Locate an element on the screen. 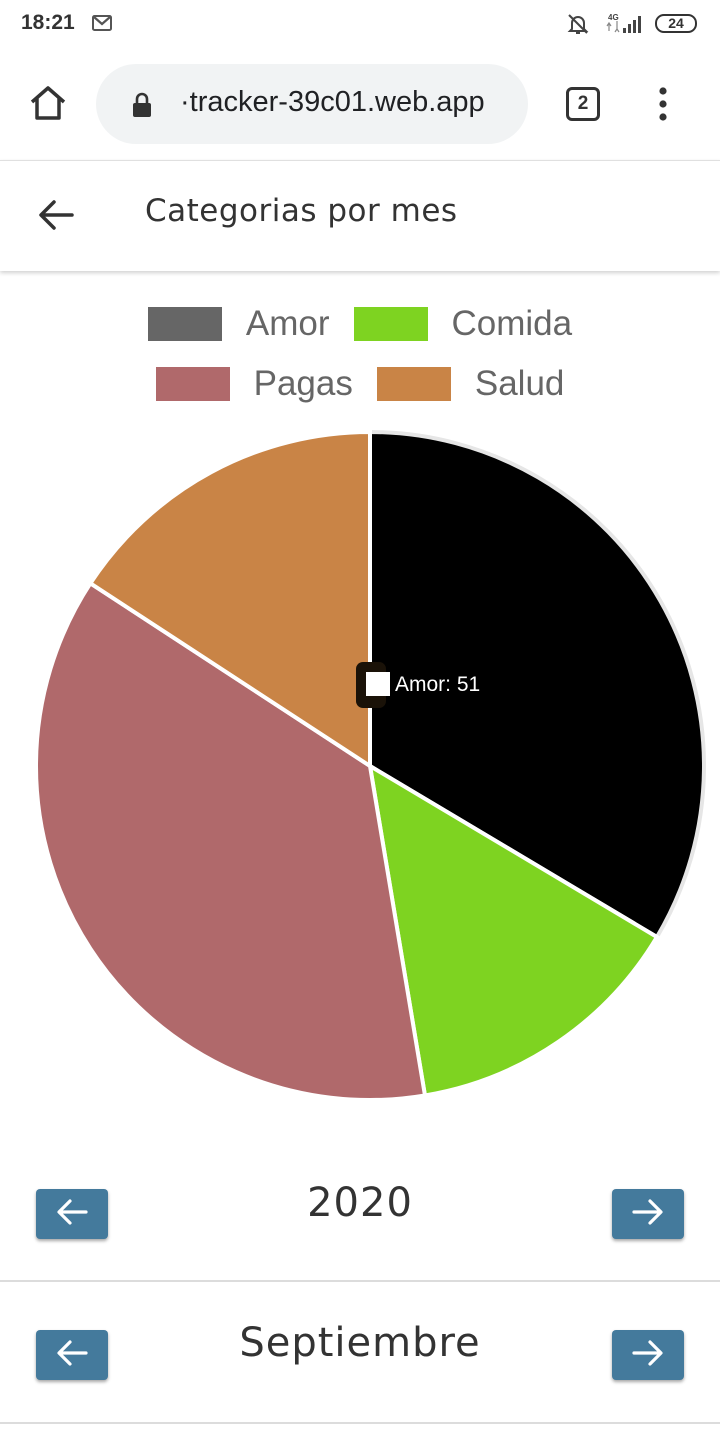 The height and width of the screenshot is (1440, 720). next-month-button is located at coordinates (648, 1355).